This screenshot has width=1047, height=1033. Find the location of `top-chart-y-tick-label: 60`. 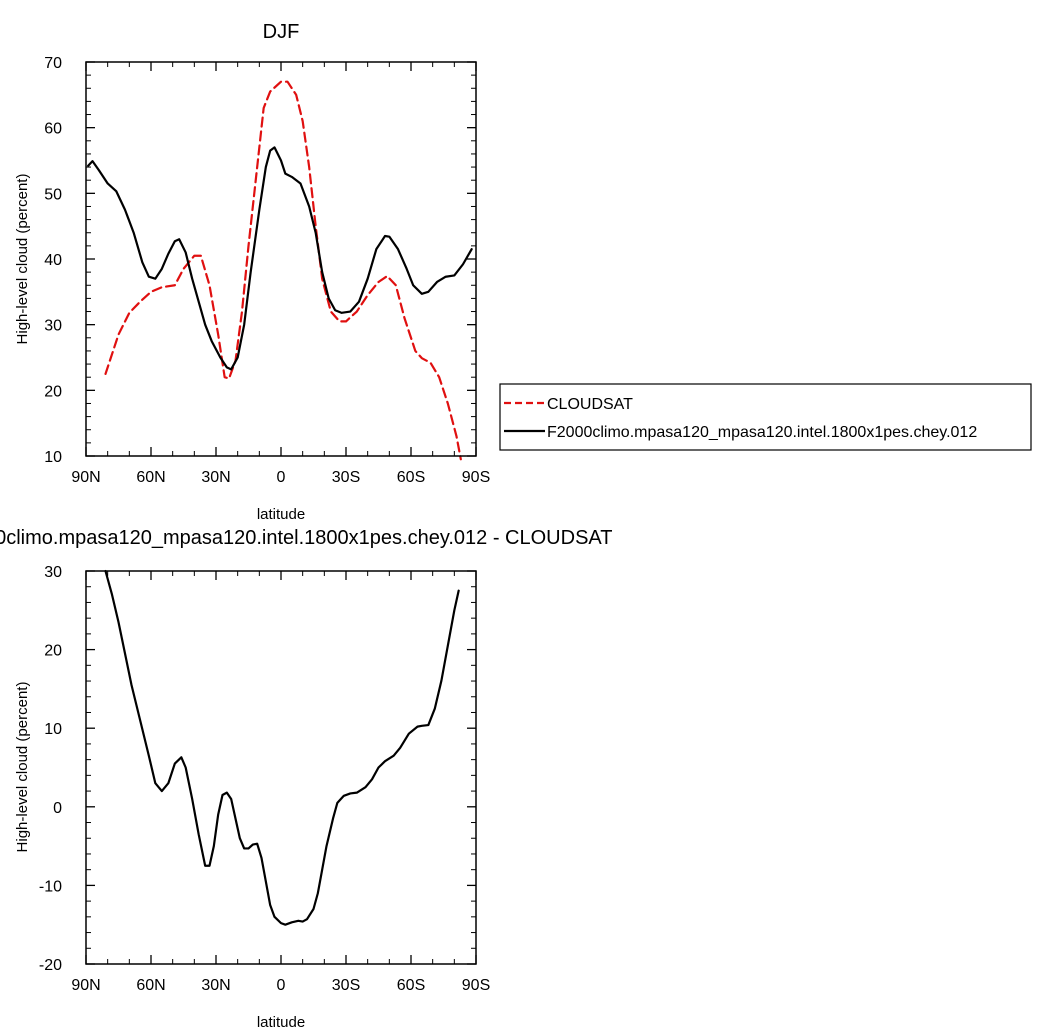

top-chart-y-tick-label: 60 is located at coordinates (53, 129).